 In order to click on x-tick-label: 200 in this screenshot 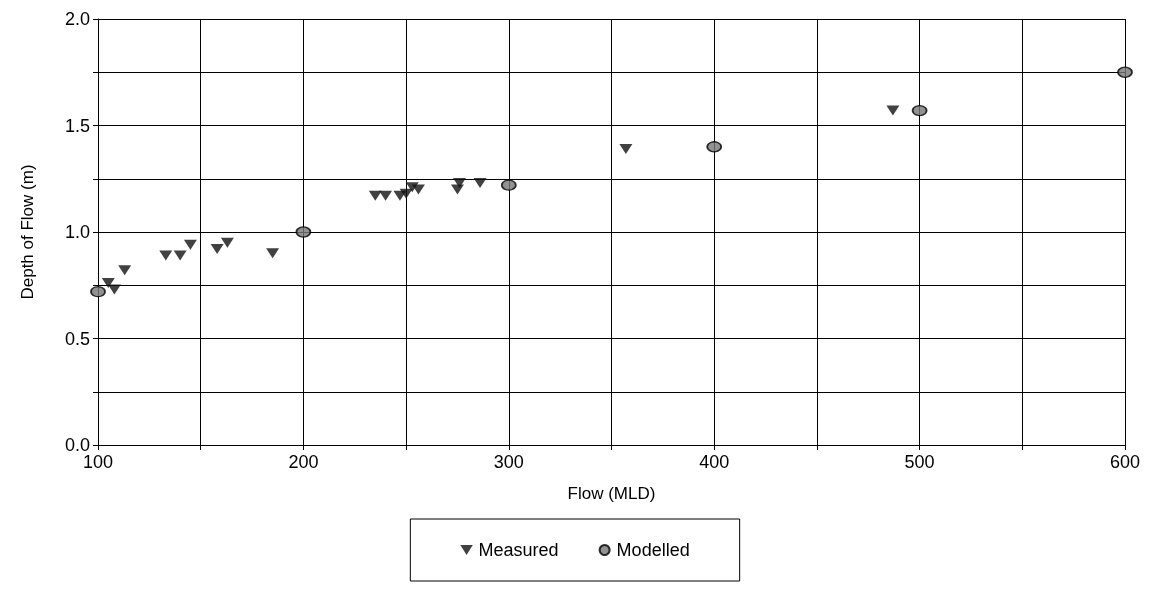, I will do `click(303, 462)`.